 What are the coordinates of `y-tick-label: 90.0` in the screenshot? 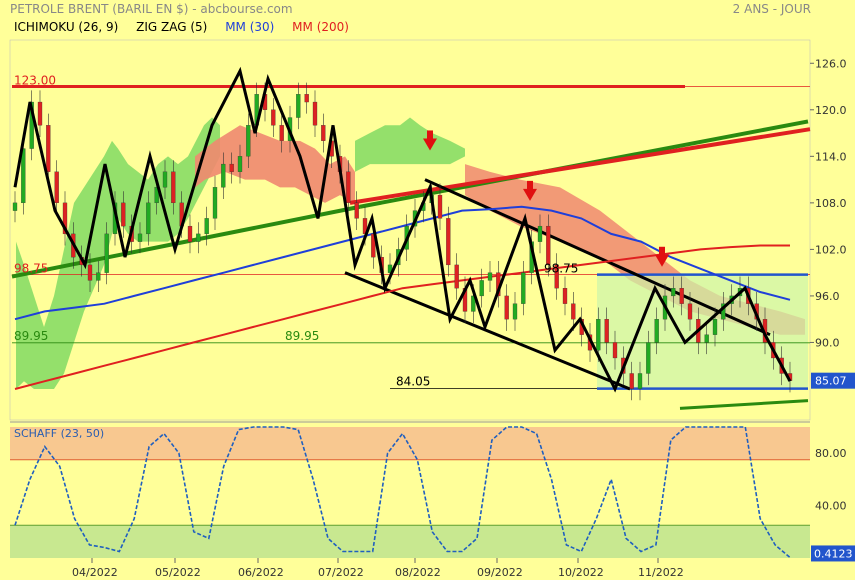 It's located at (827, 342).